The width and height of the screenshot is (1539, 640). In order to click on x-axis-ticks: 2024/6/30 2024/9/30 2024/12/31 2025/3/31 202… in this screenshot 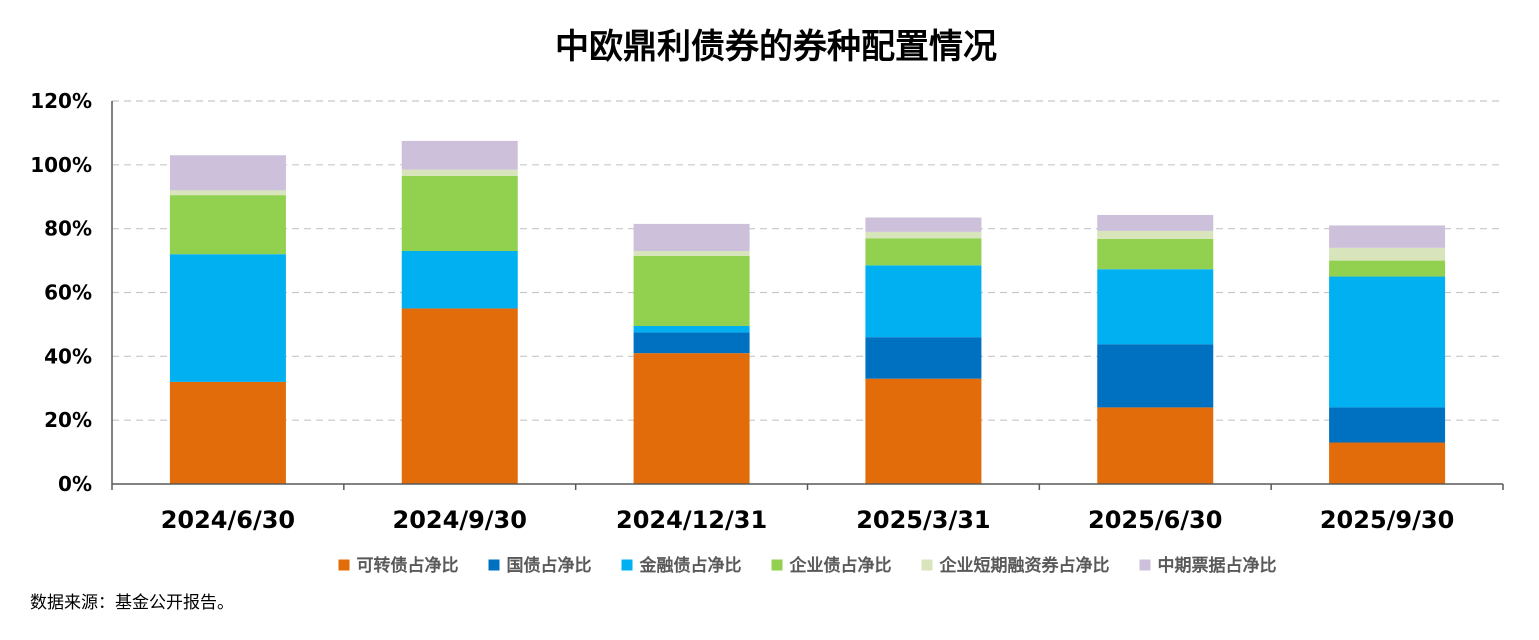, I will do `click(808, 520)`.